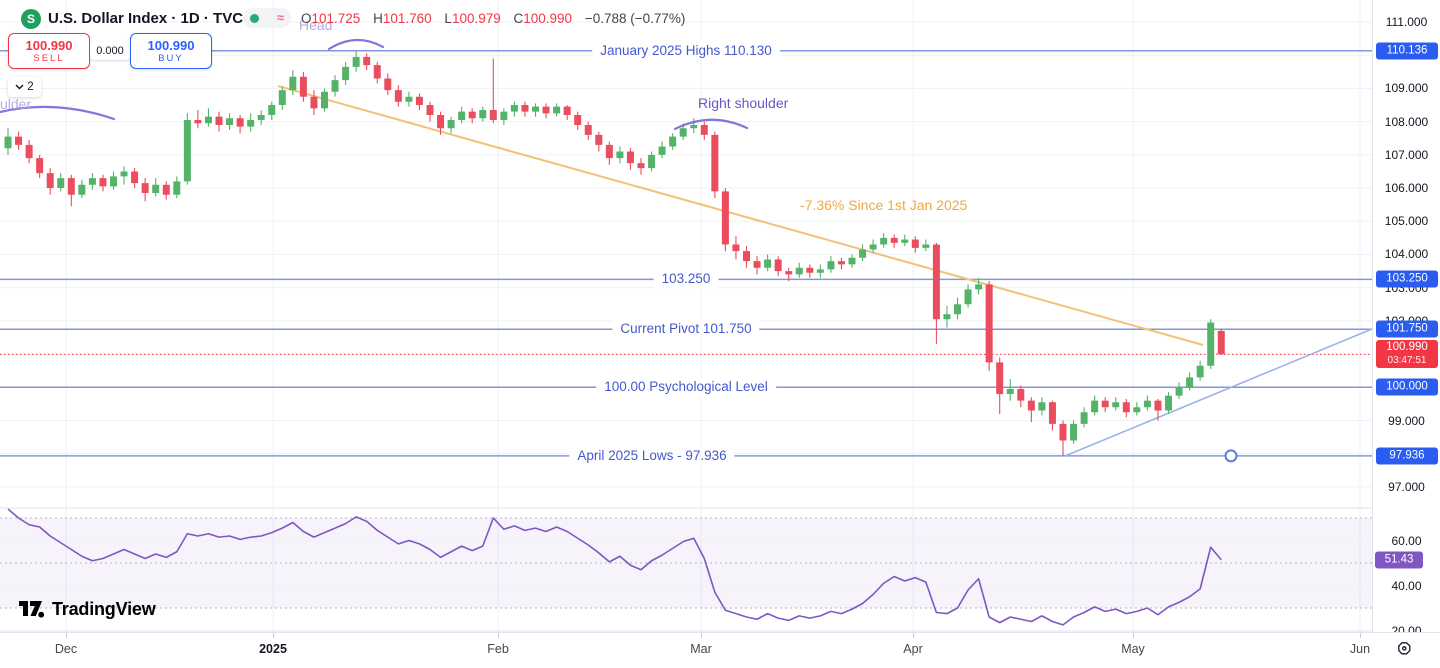  Describe the element at coordinates (58, 113) in the screenshot. I see `left-shoulder-arc` at that location.